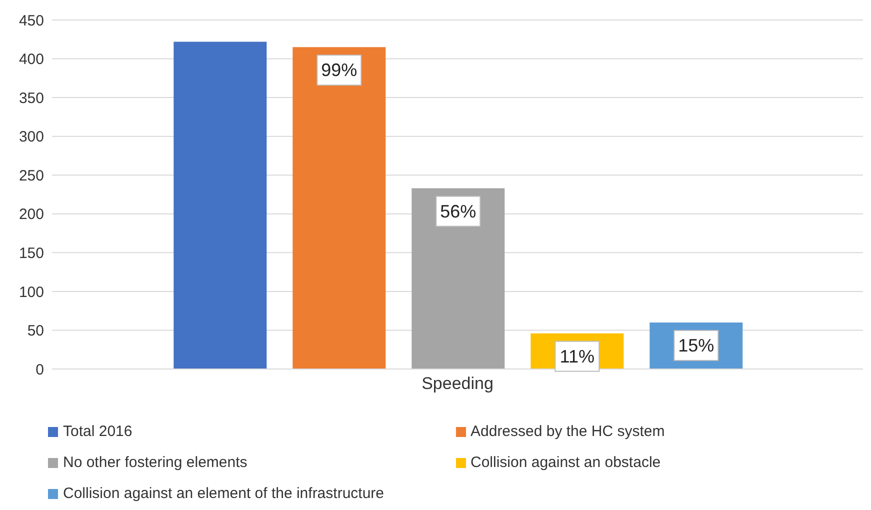 This screenshot has height=510, width=871. I want to click on y-tick-label: 400, so click(31, 59).